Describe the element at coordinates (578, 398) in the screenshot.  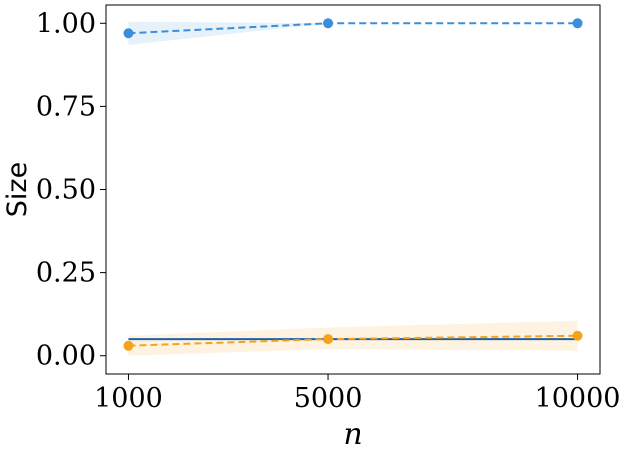
I see `x-tick-label: 10000` at that location.